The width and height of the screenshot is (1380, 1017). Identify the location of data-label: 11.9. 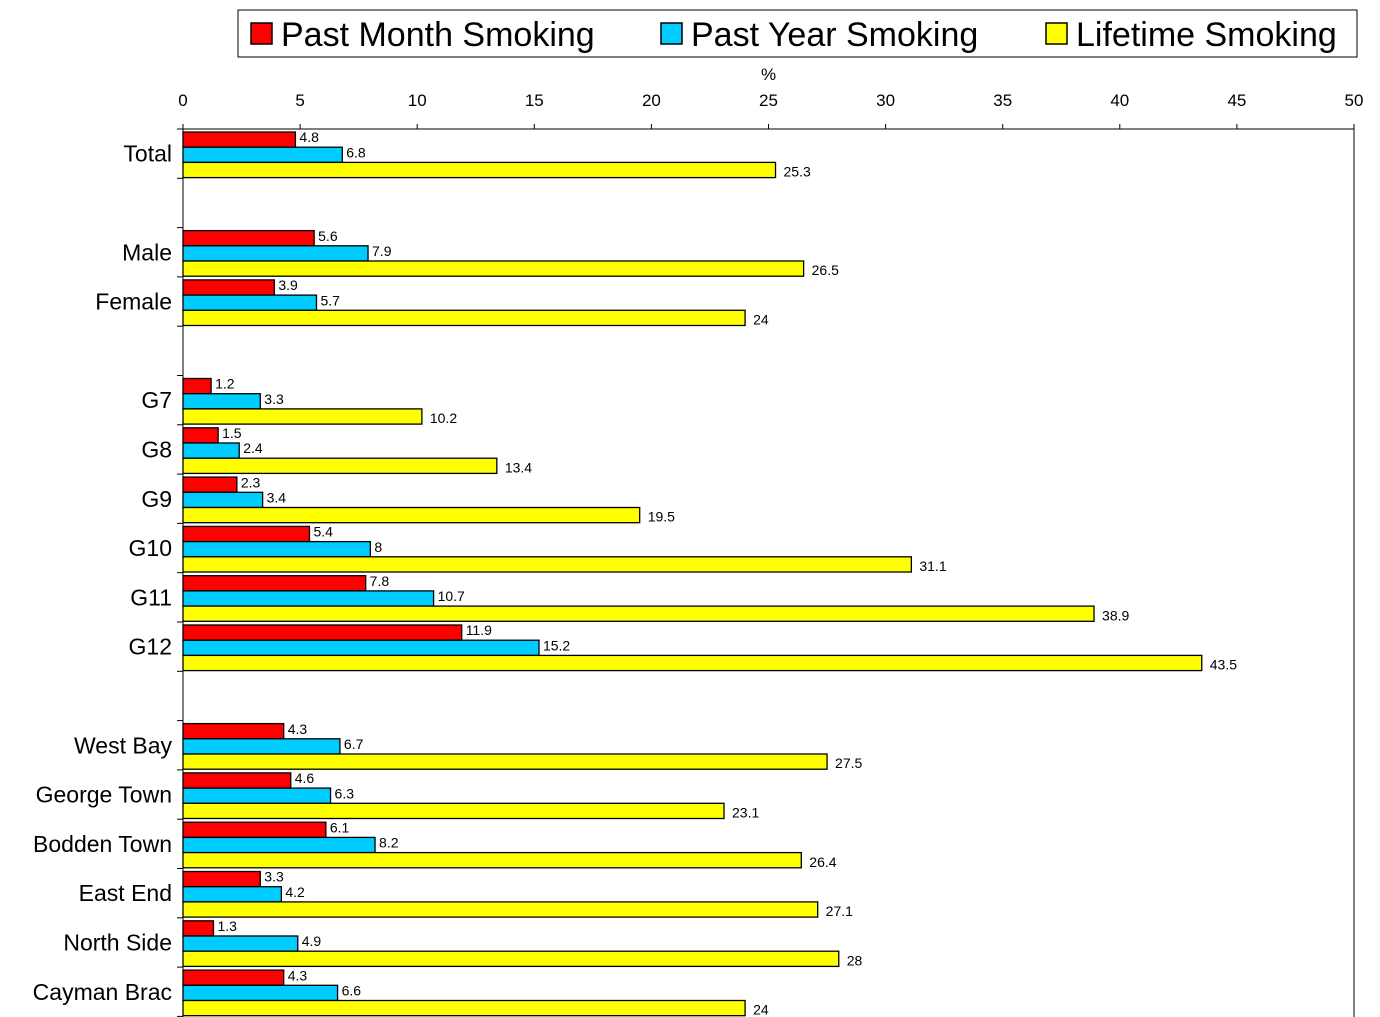
(479, 630).